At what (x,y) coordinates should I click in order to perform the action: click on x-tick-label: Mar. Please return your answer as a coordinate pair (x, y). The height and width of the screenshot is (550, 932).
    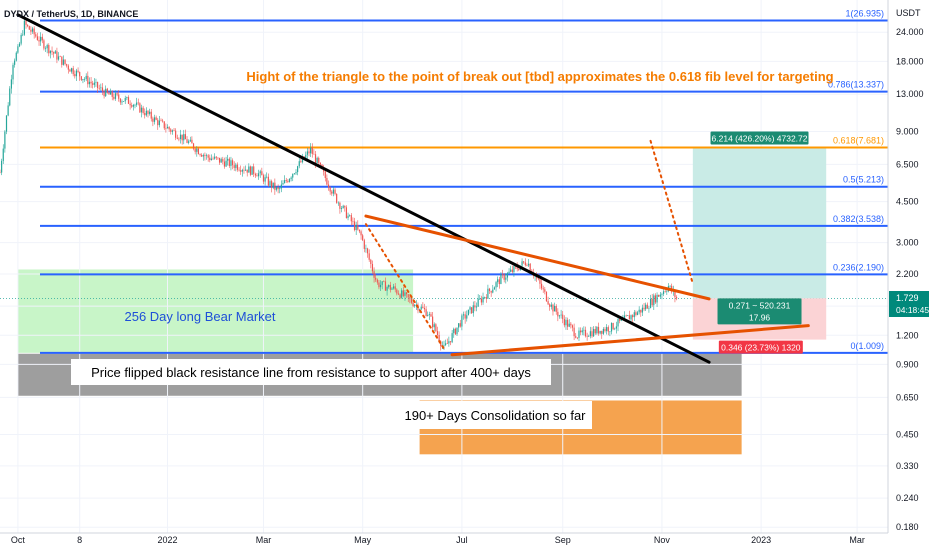
    Looking at the image, I should click on (857, 540).